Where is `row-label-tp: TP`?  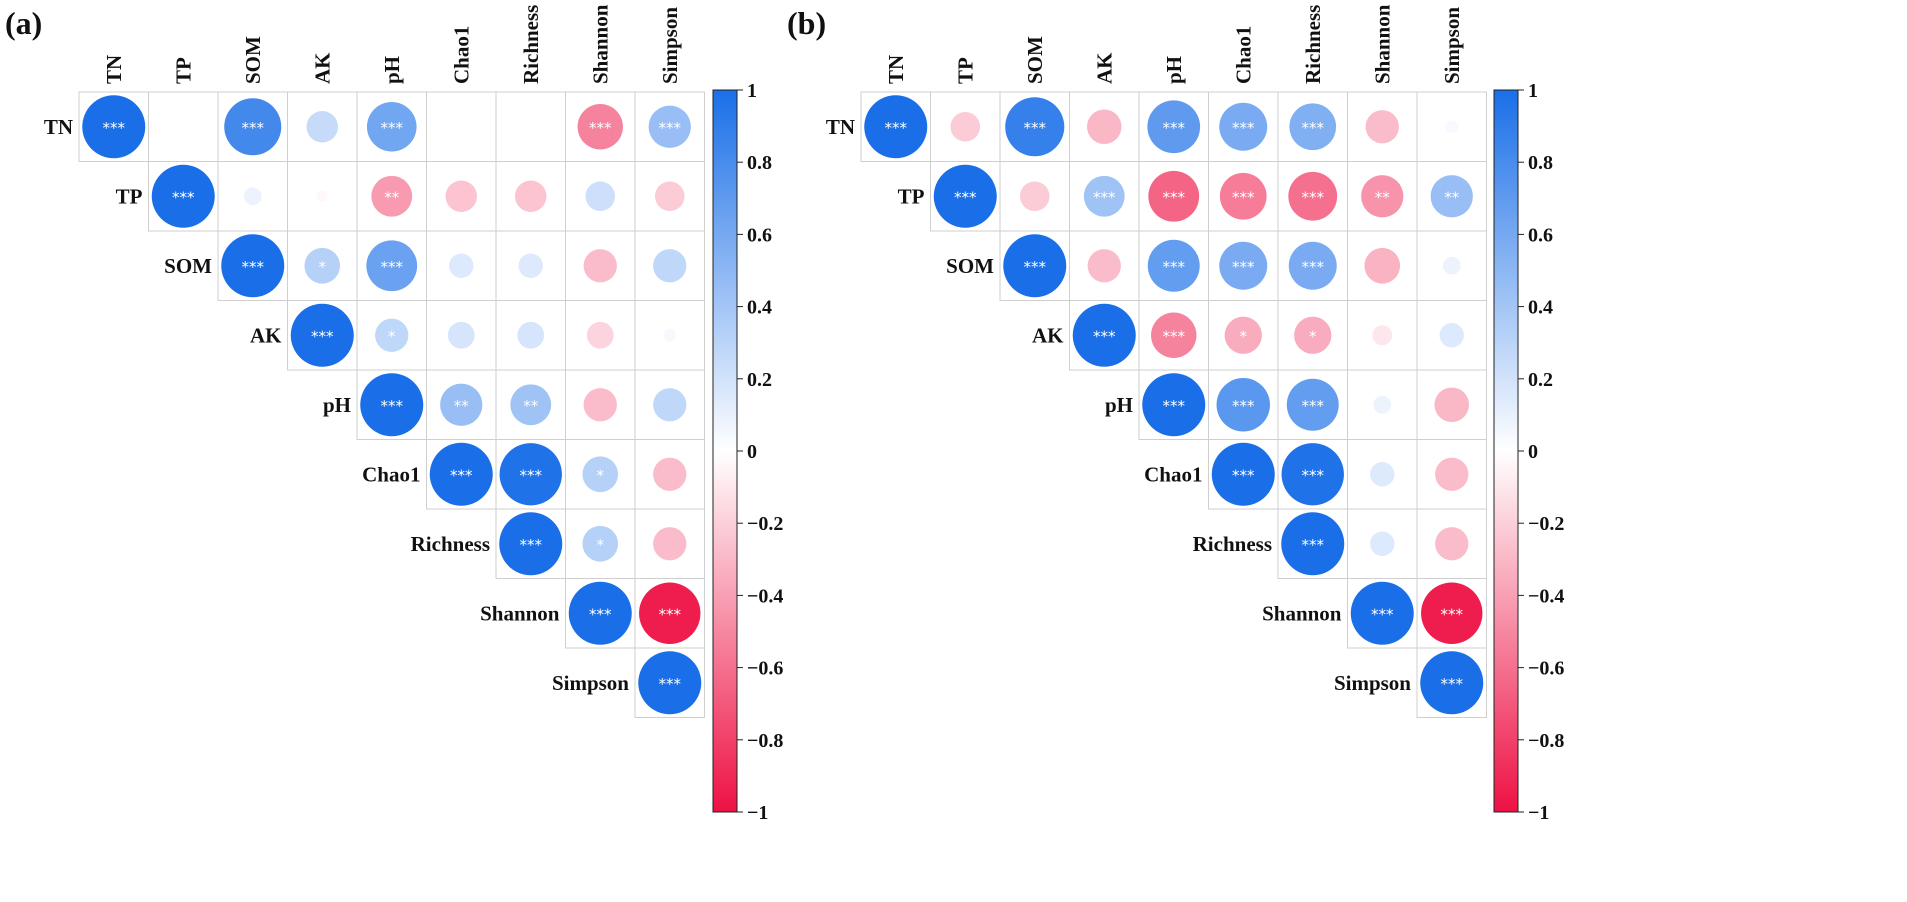 row-label-tp: TP is located at coordinates (129, 196).